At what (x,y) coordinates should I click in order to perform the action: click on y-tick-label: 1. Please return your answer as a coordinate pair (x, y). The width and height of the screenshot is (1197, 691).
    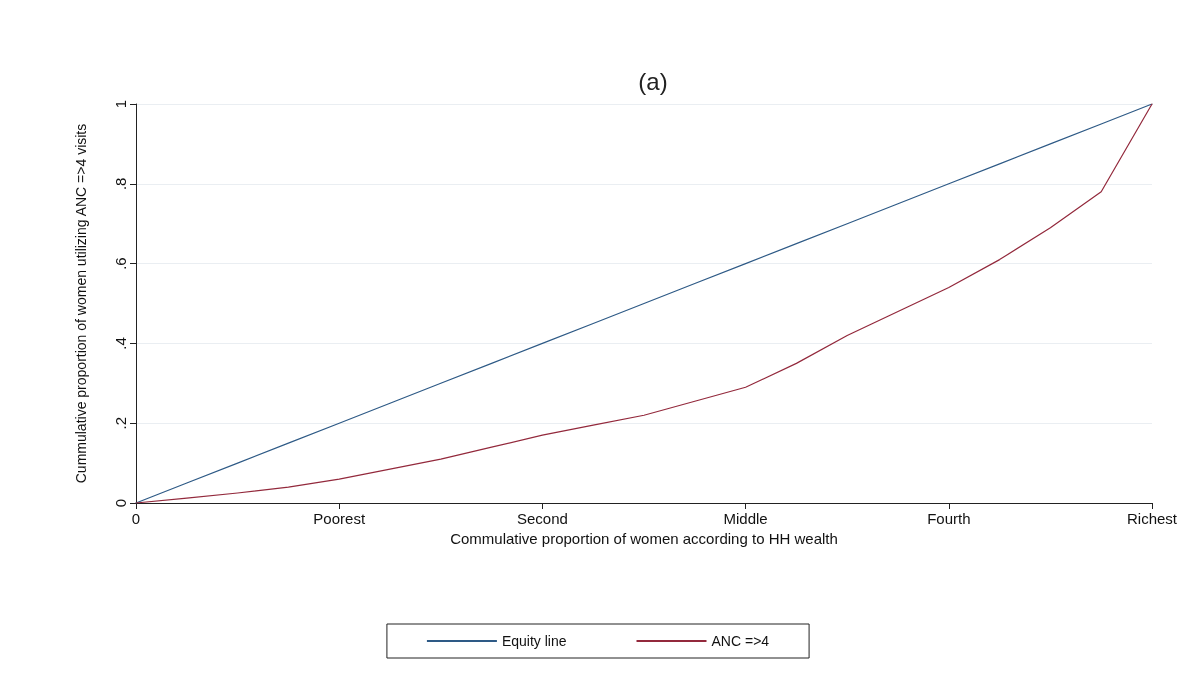
    Looking at the image, I should click on (120, 104).